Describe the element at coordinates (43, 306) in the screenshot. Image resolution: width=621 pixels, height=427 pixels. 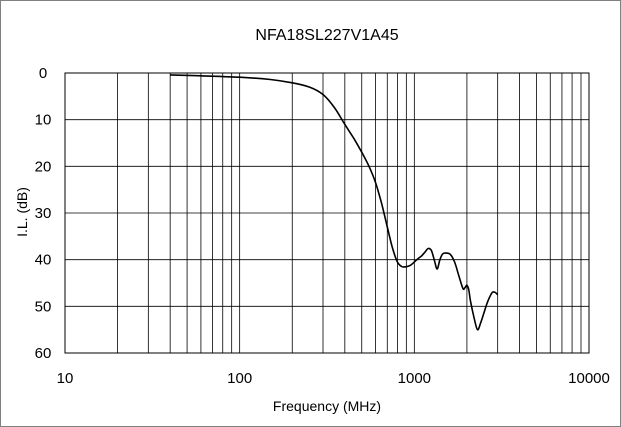
I see `y-tick-label: 50` at that location.